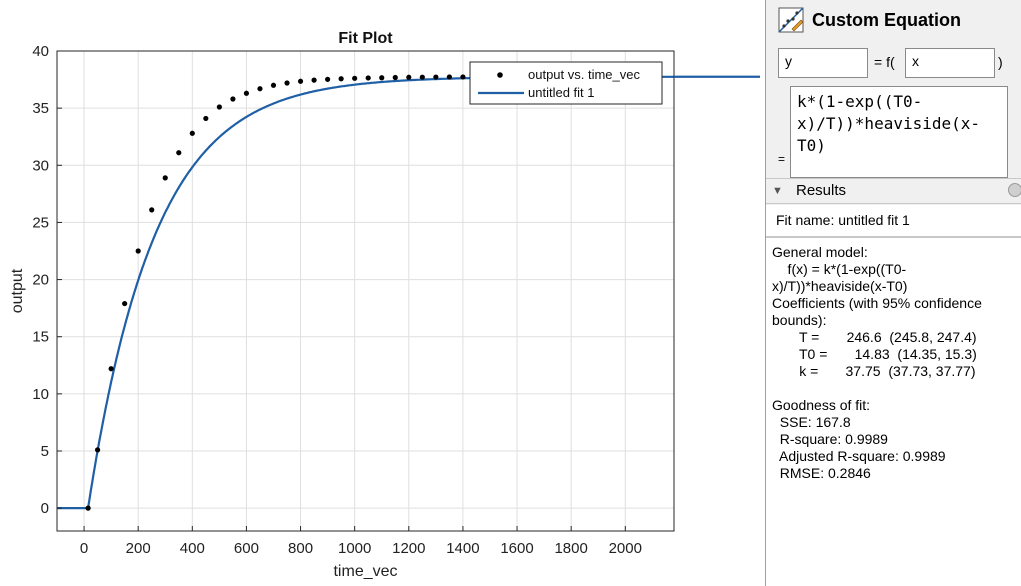 This screenshot has width=1021, height=586. I want to click on independent-variable-field: x, so click(950, 63).